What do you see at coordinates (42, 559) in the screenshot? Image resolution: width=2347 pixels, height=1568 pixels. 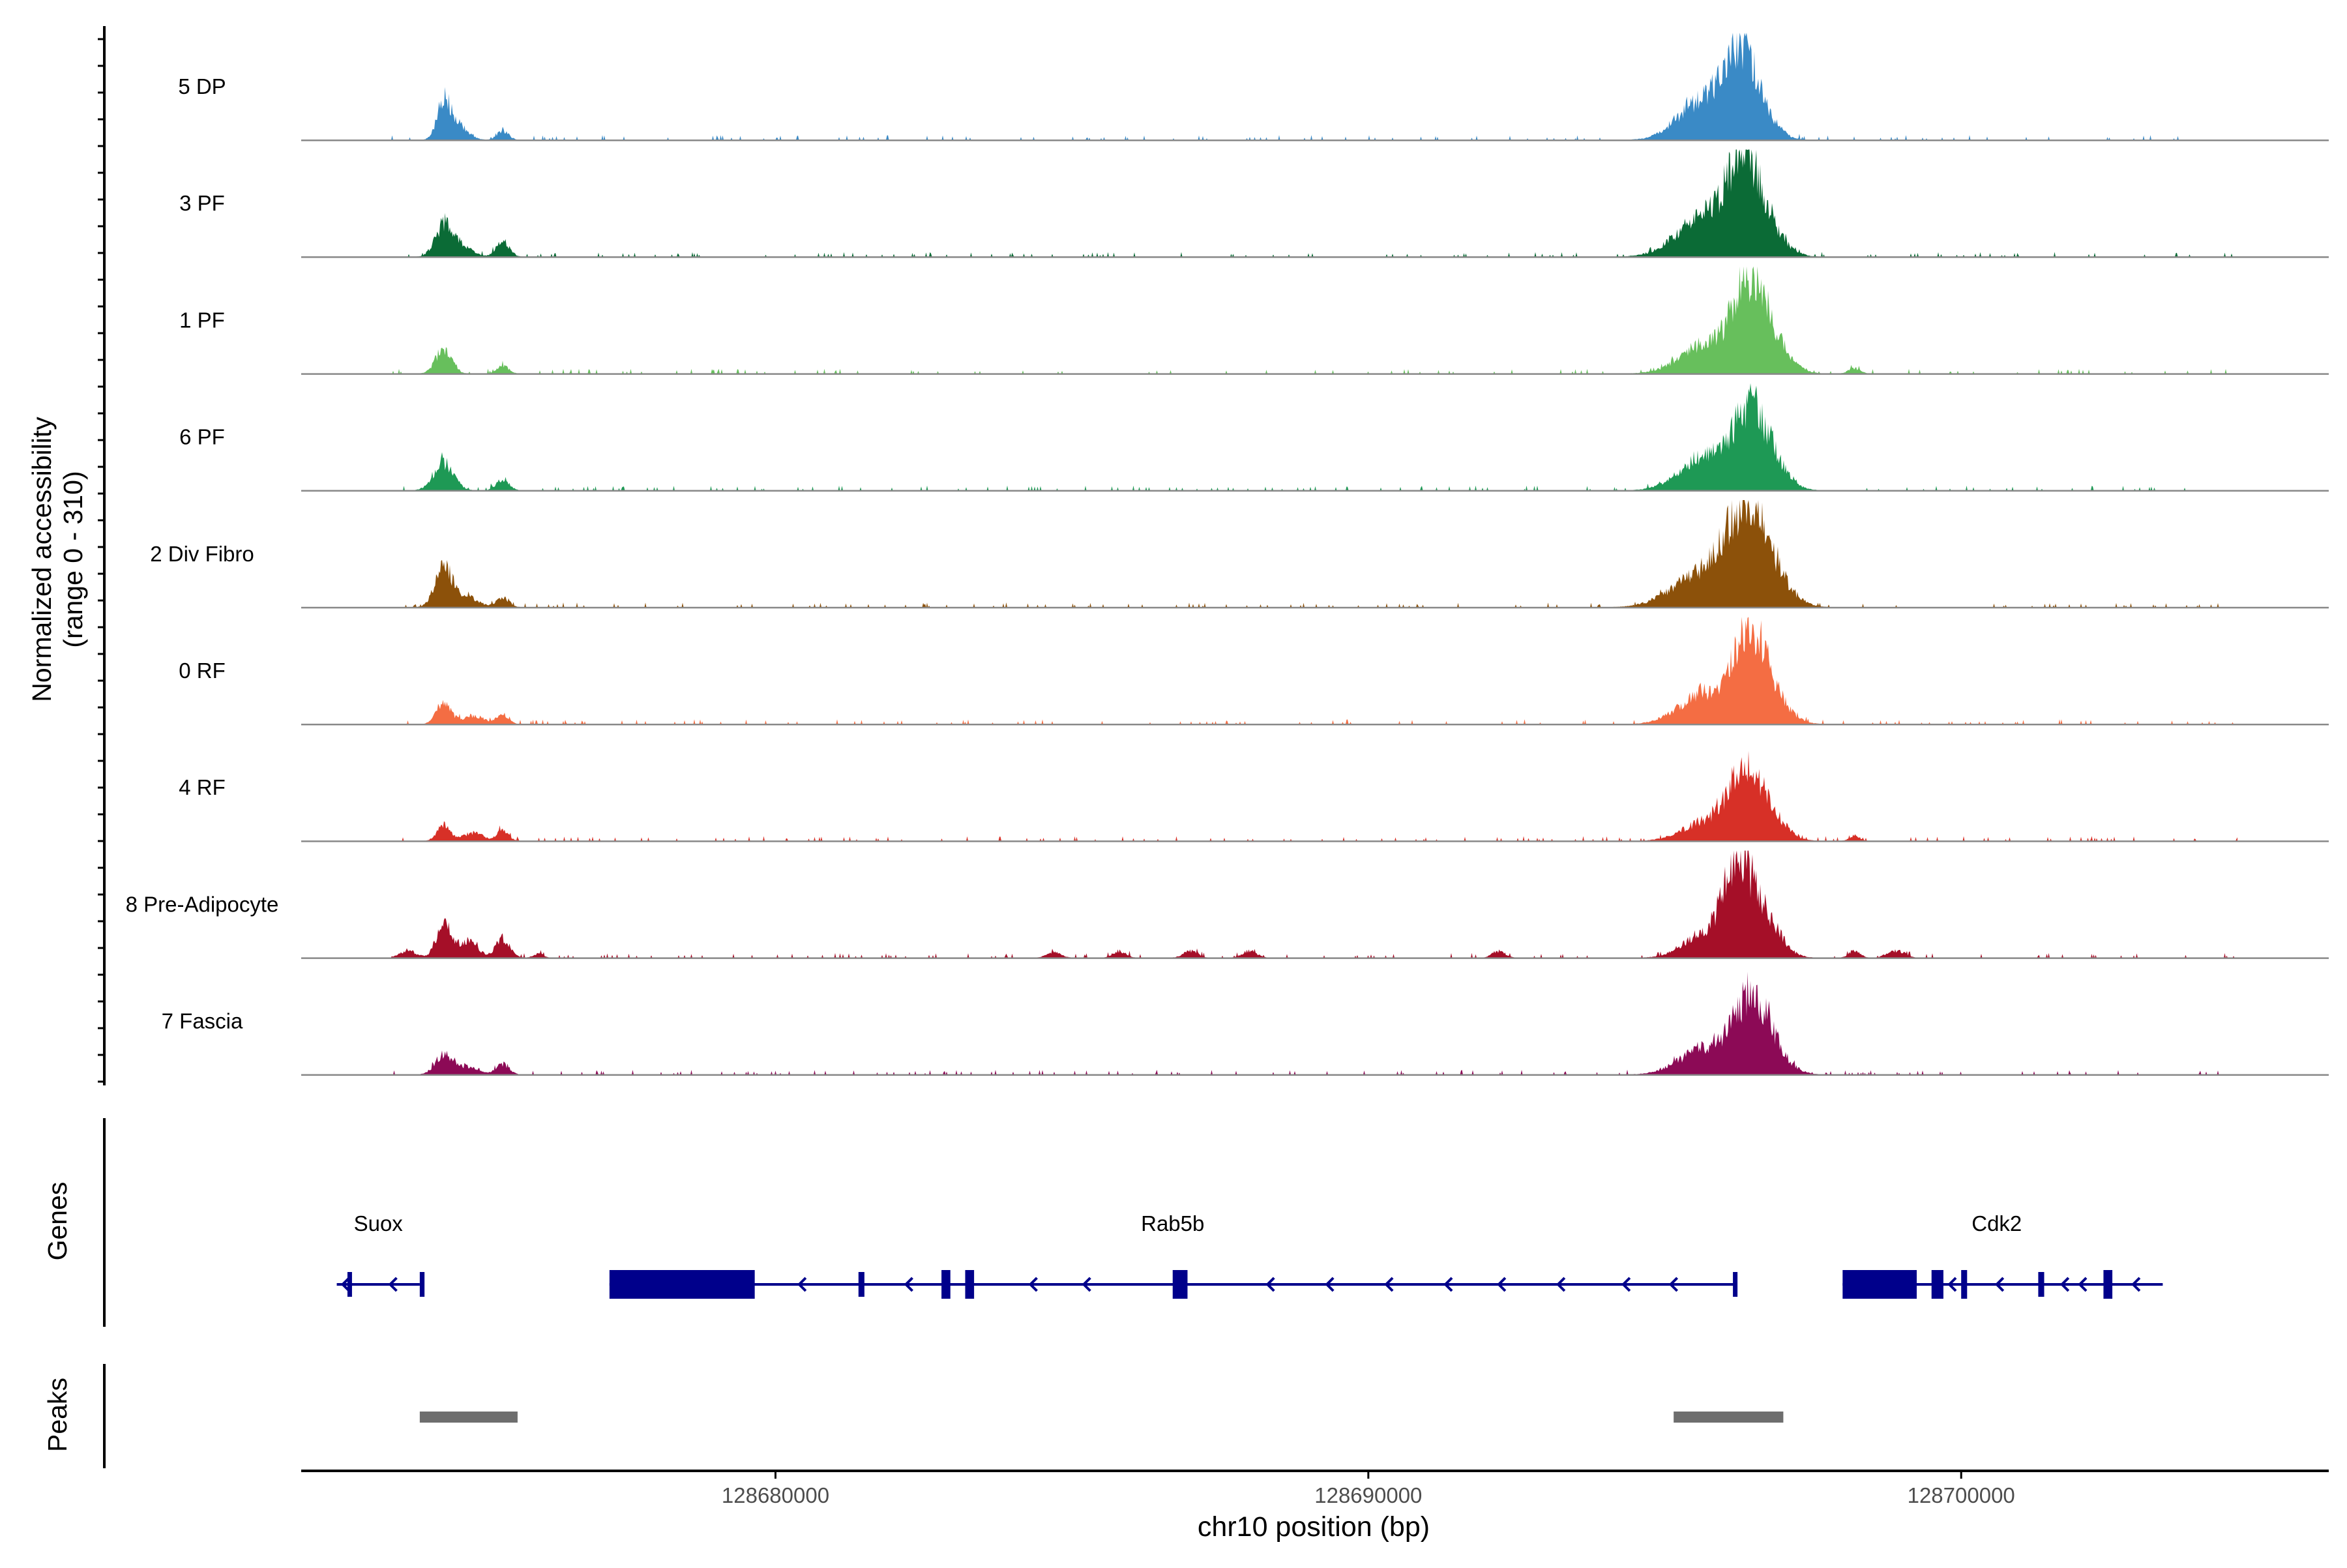 I see `y-axis-label: Normalized accessibility` at bounding box center [42, 559].